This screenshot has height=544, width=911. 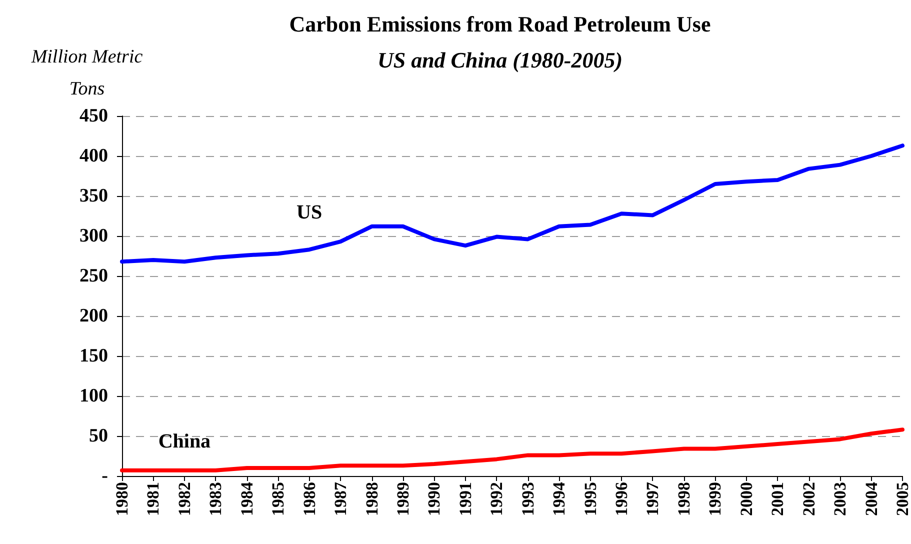 I want to click on x-tick-label: 1996, so click(x=622, y=499).